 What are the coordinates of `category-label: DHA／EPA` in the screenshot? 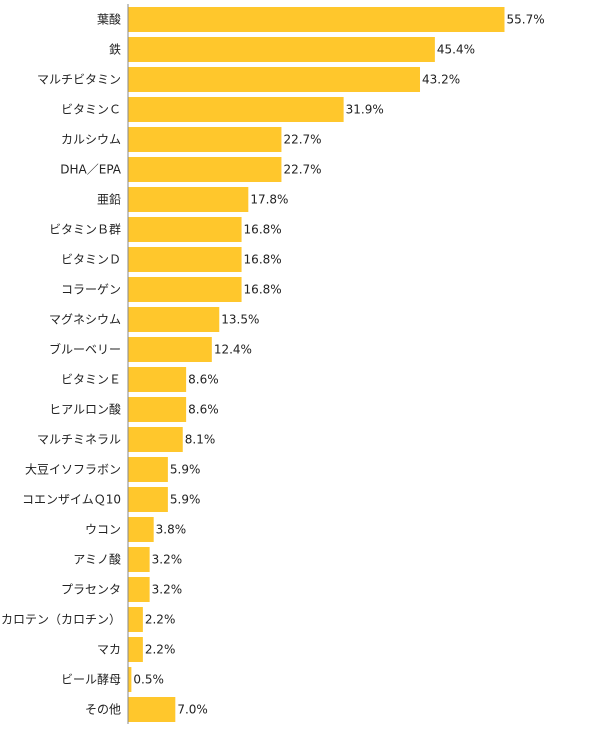 It's located at (91, 170).